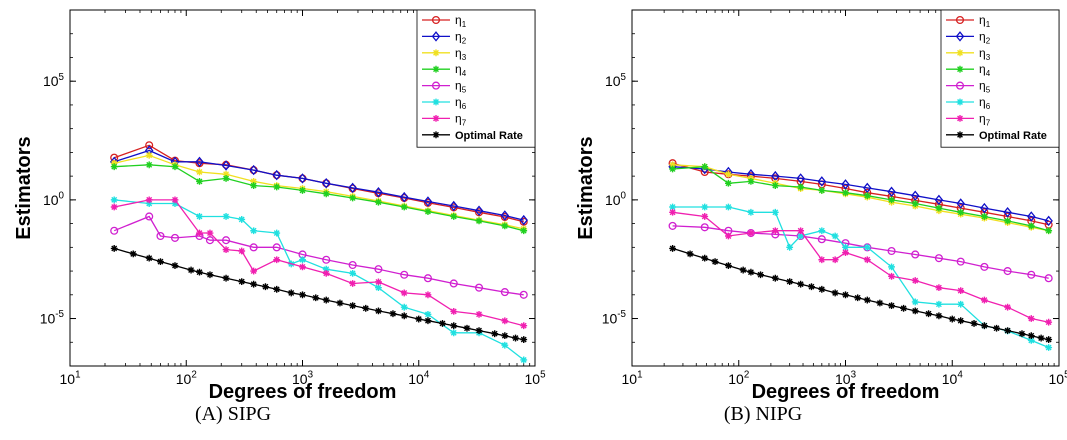 This screenshot has height=440, width=1067. Describe the element at coordinates (476, 78) in the screenshot. I see `legend-box` at that location.